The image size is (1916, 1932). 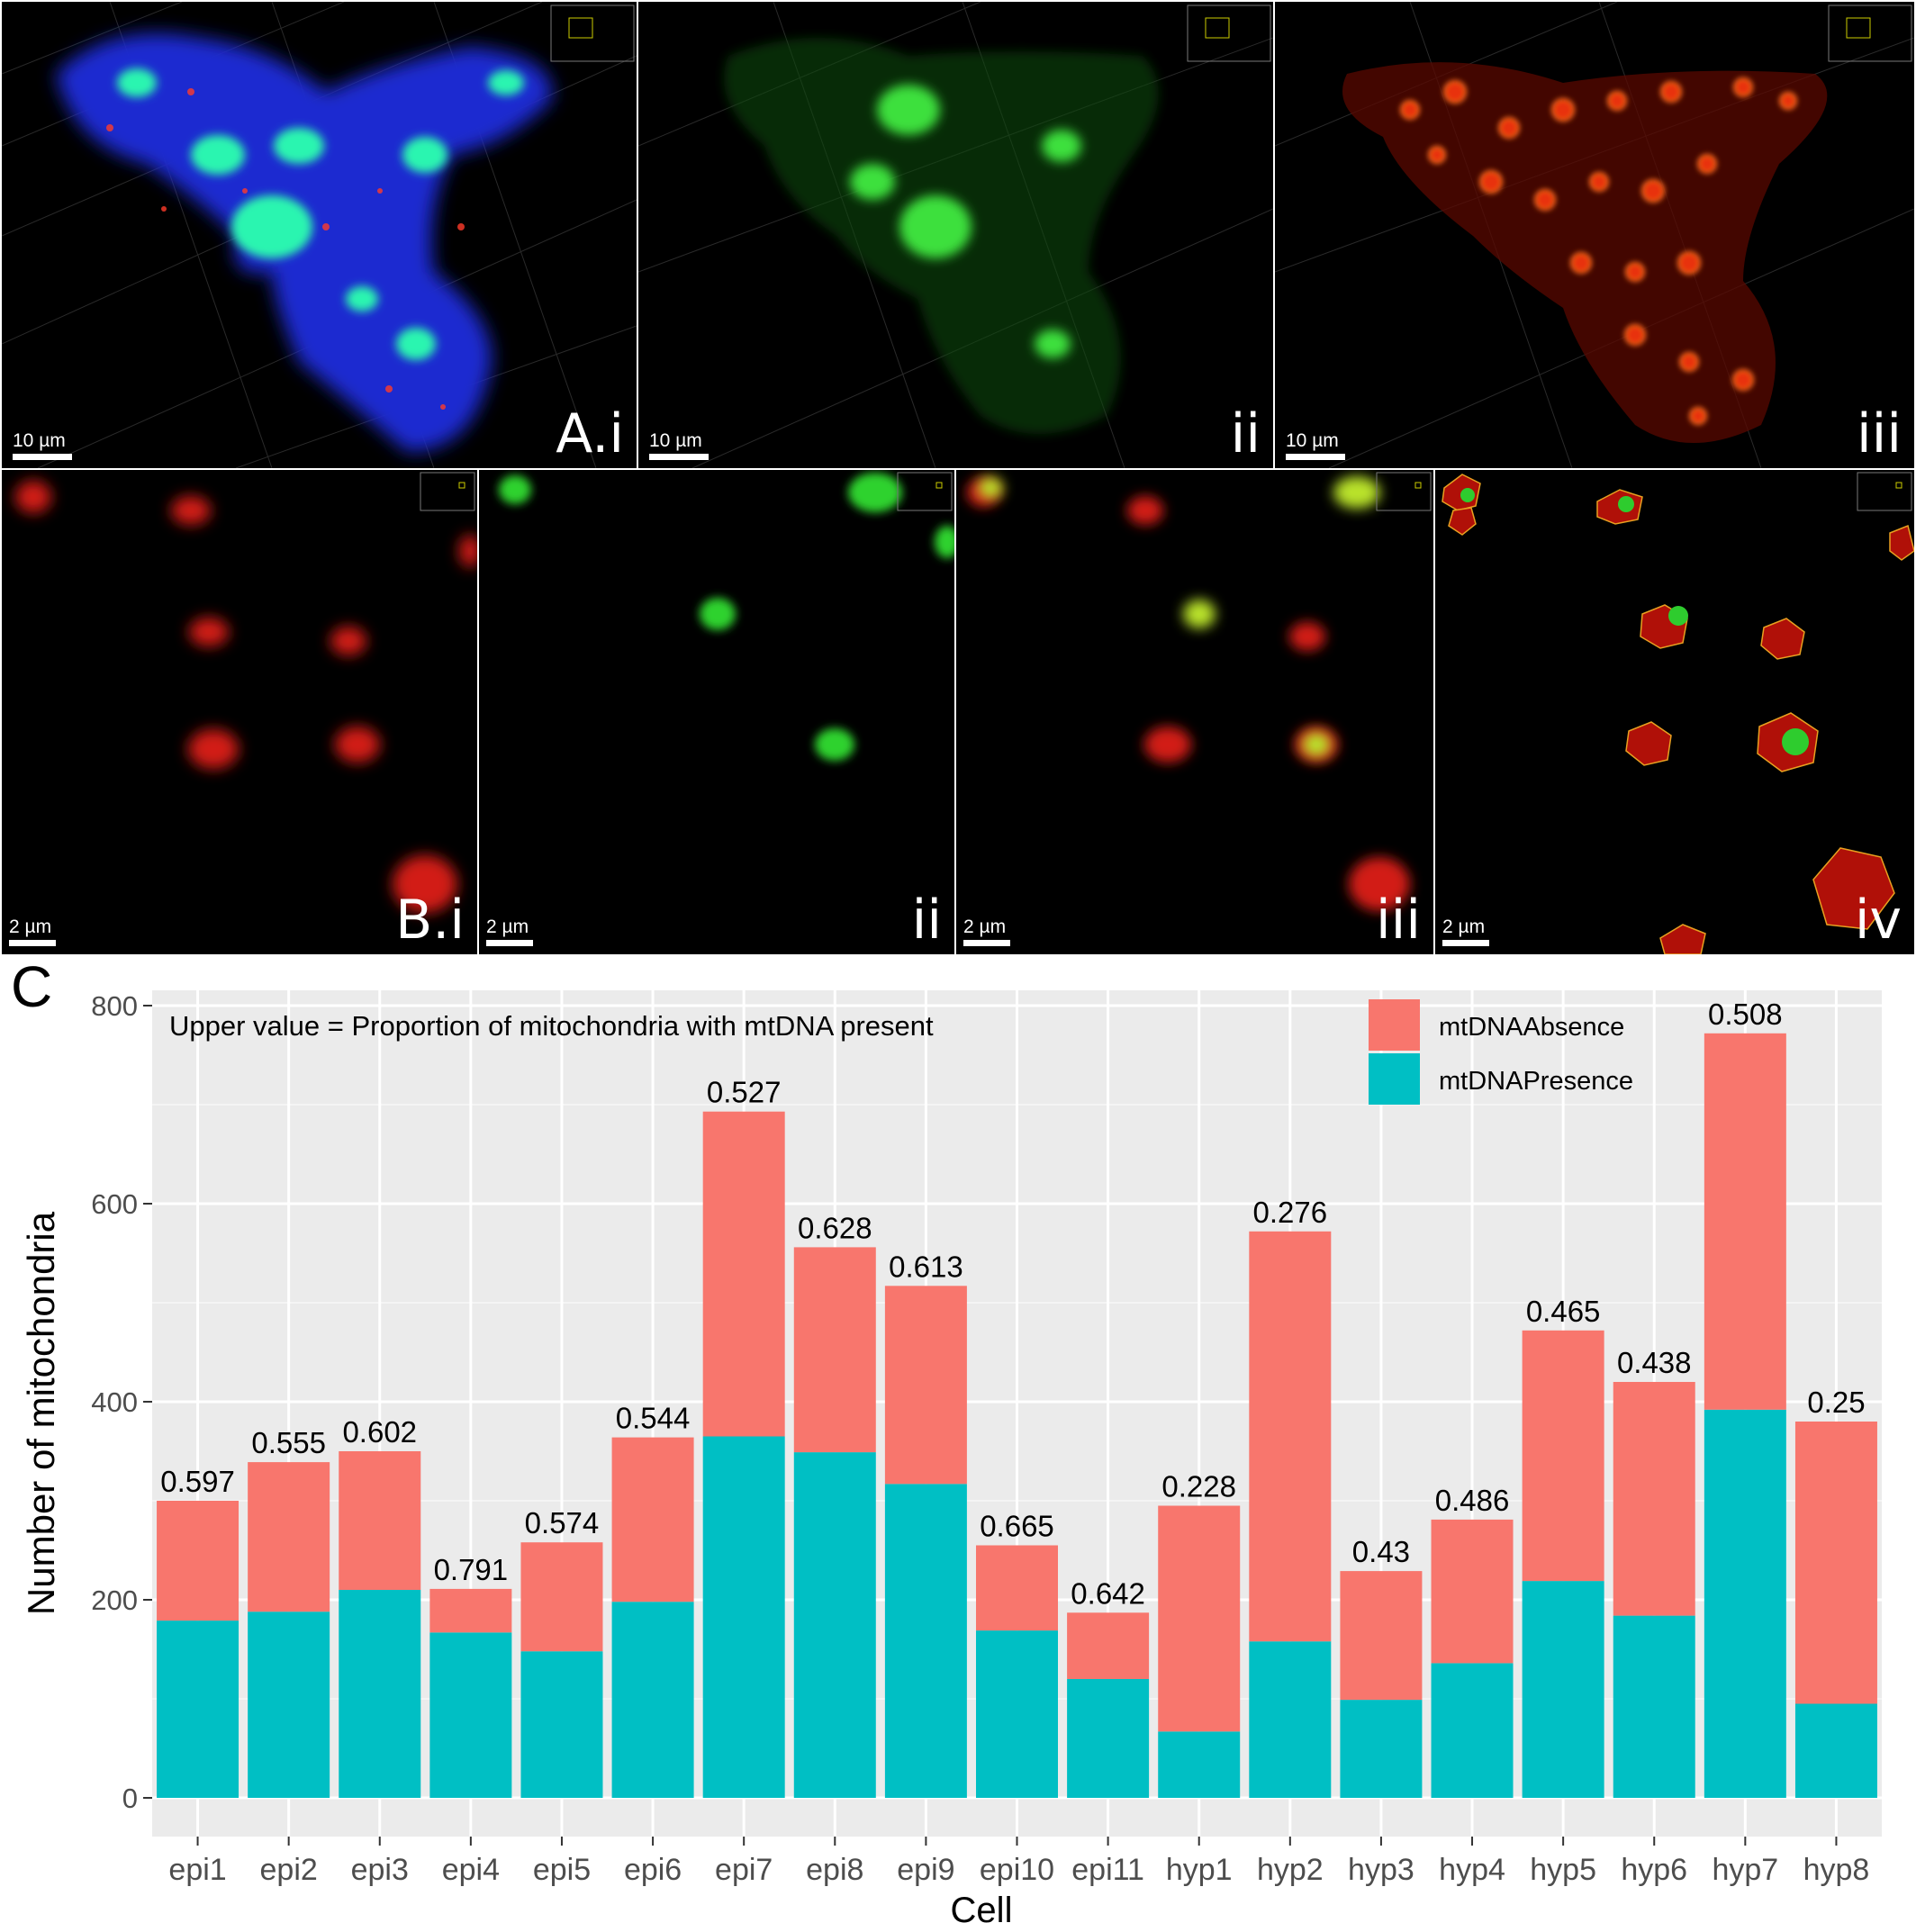 I want to click on proportion-label: 0.642, so click(x=1108, y=1593).